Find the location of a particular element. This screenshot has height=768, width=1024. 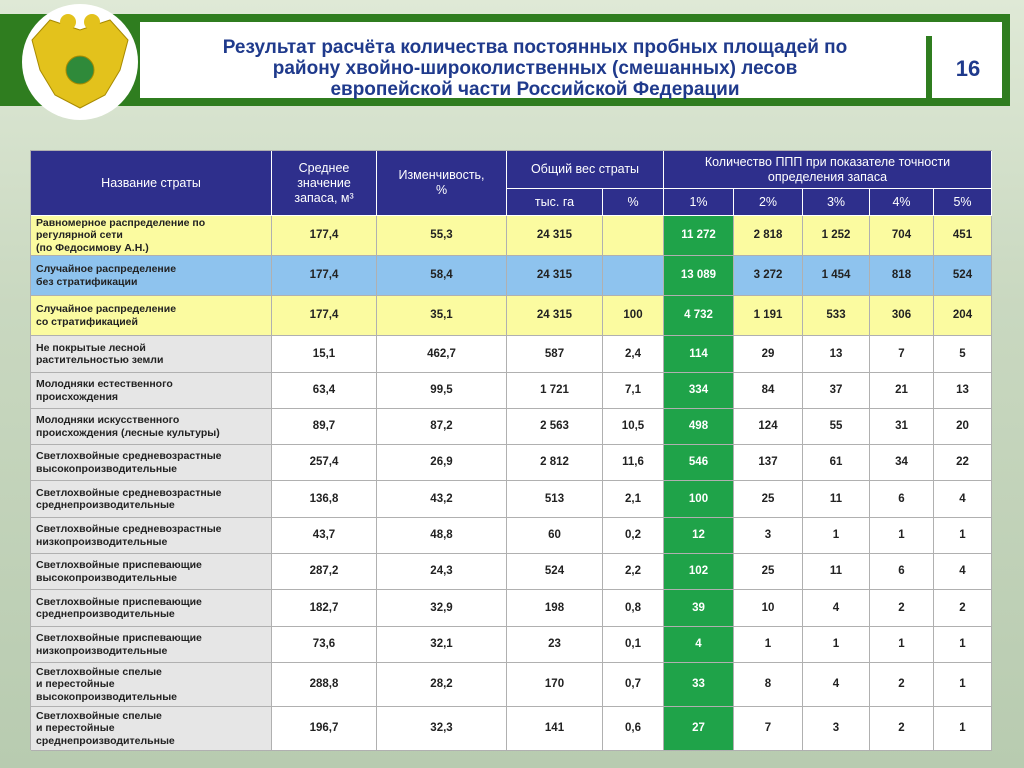

header-cell: 4% is located at coordinates (902, 202).